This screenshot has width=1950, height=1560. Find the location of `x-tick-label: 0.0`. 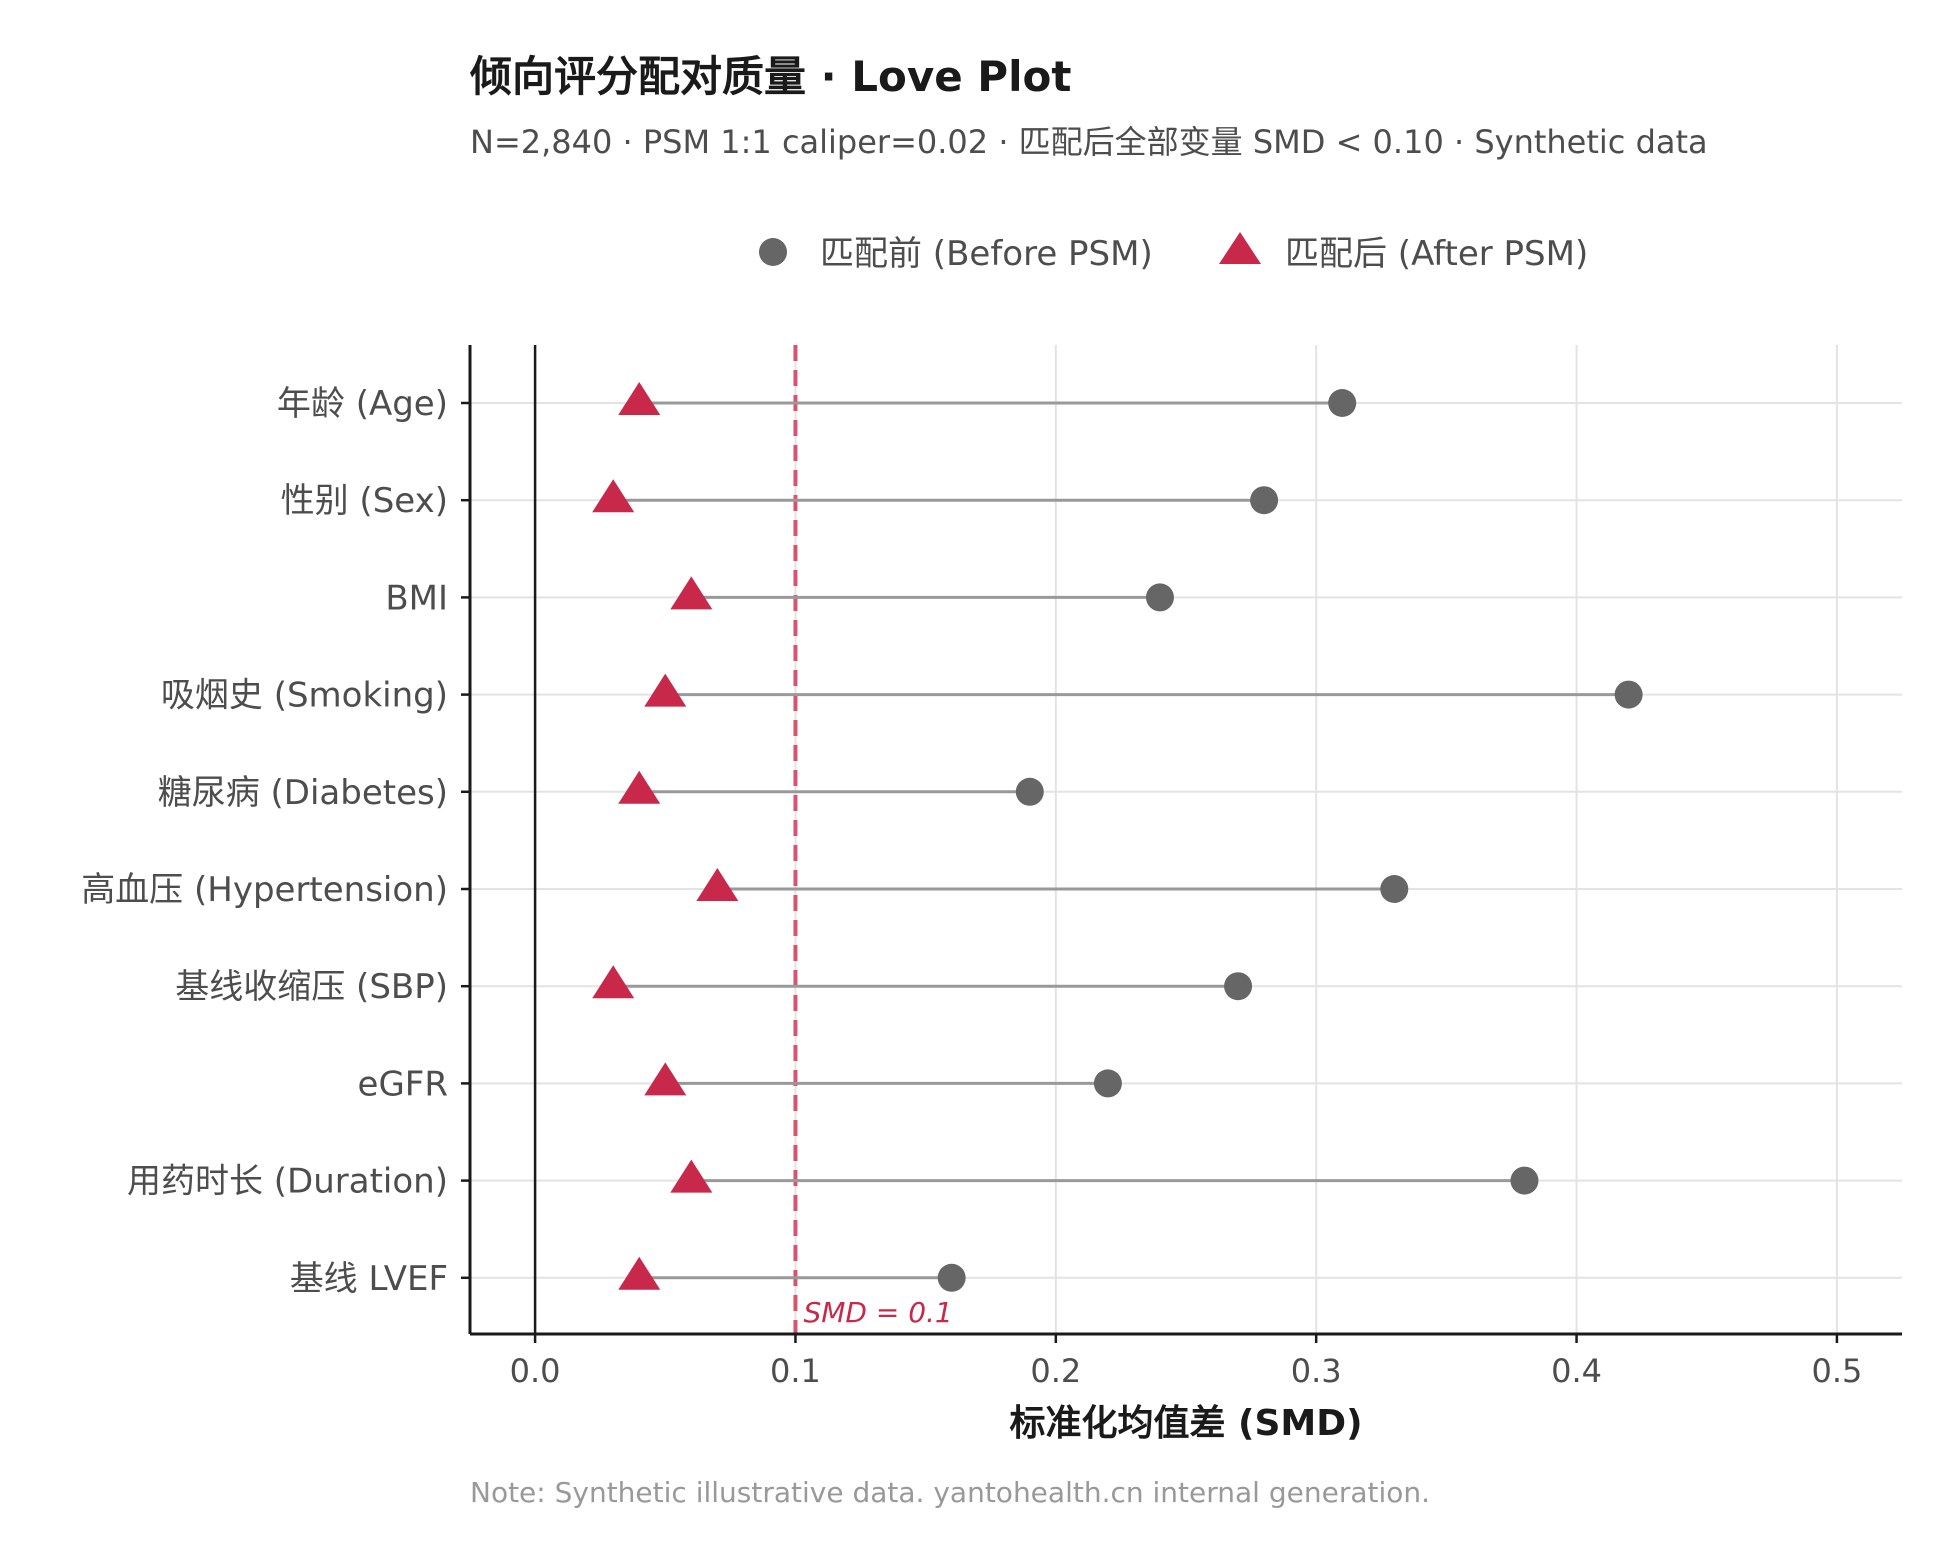

x-tick-label: 0.0 is located at coordinates (535, 1371).